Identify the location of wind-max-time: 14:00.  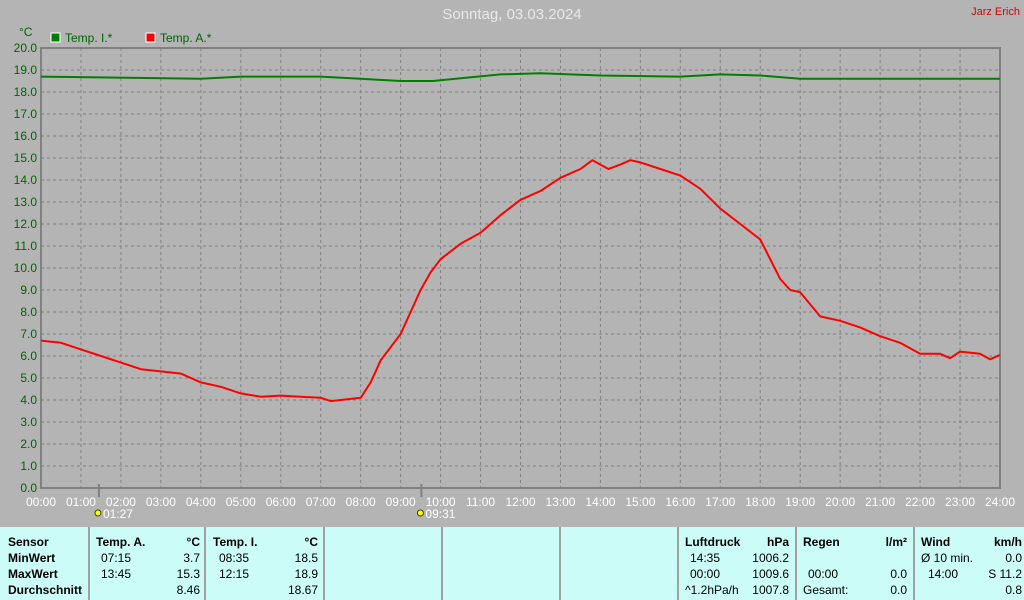
(943, 574).